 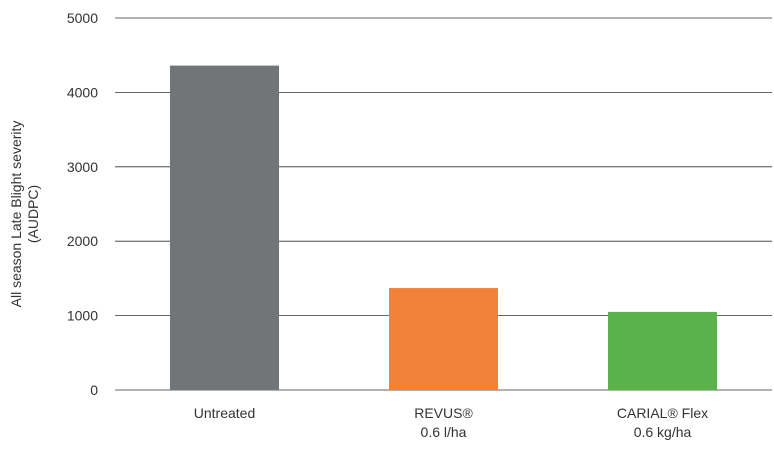 I want to click on y-axis-label: All season Late Blight severity (AUDPC), so click(x=24, y=214).